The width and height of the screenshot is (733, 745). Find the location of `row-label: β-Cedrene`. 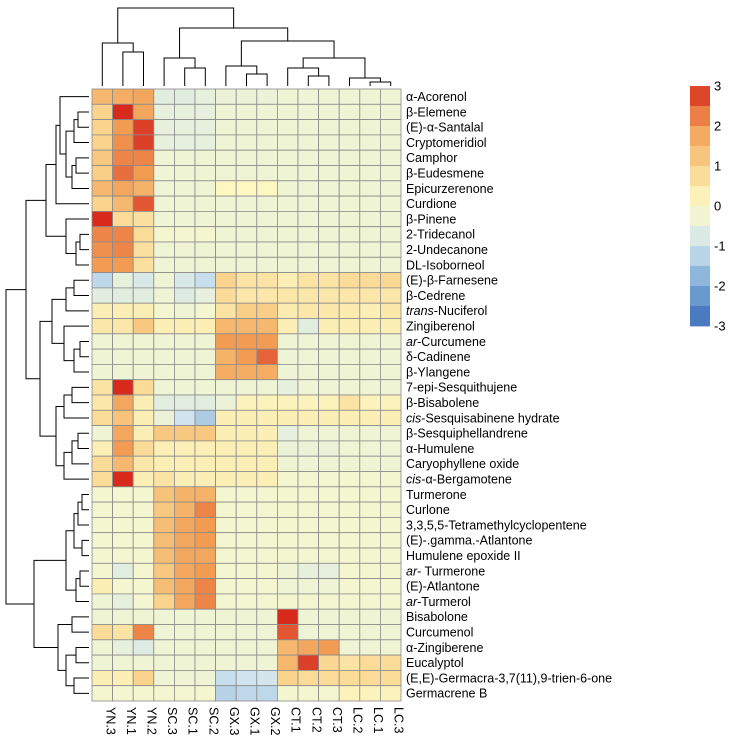

row-label: β-Cedrene is located at coordinates (435, 296).